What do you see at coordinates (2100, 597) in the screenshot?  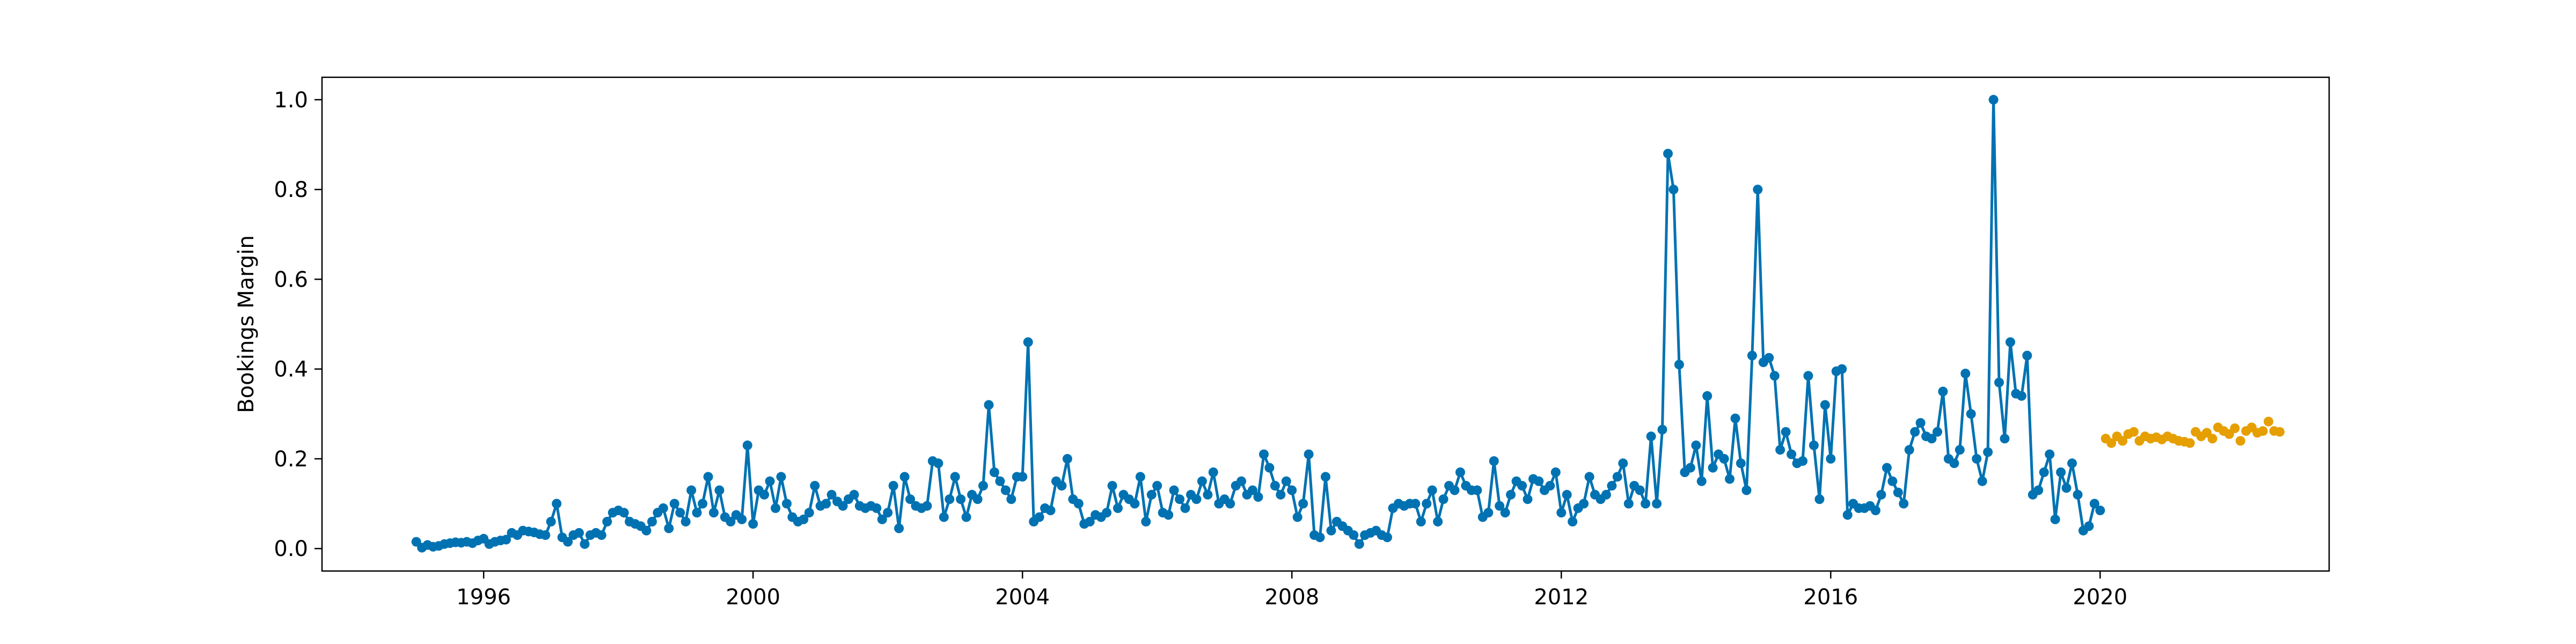 I see `x-tick-label: 2020` at bounding box center [2100, 597].